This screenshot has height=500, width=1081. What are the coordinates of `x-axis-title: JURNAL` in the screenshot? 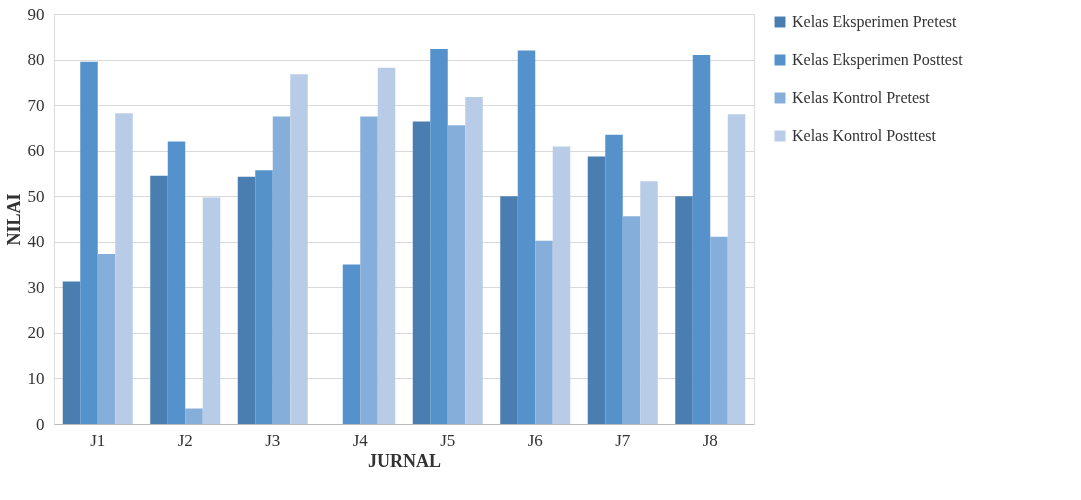 It's located at (404, 460).